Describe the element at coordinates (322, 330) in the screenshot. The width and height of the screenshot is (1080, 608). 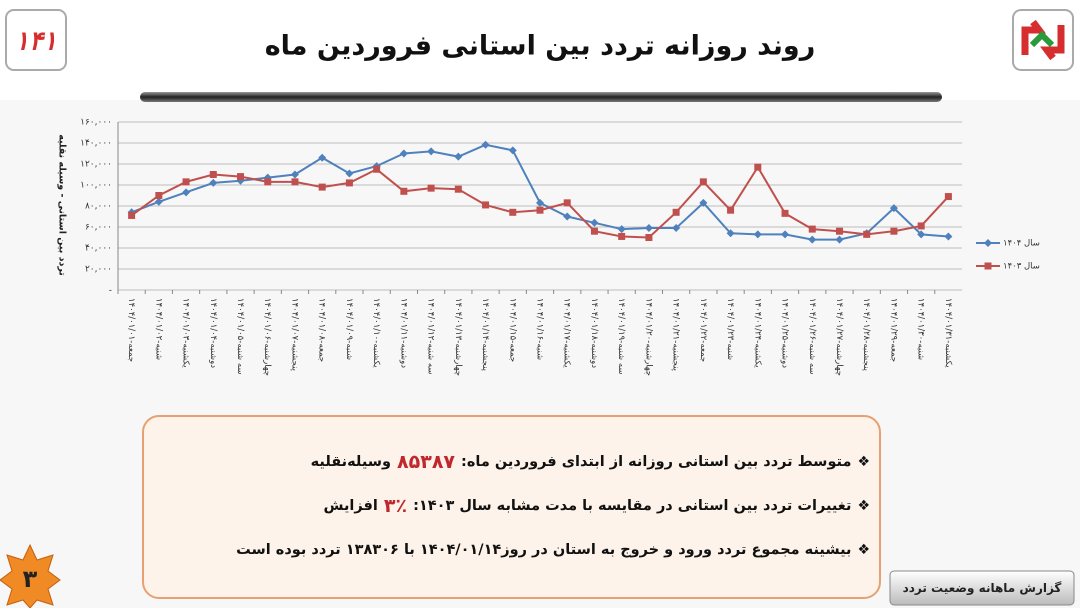
I see `x-tick-label: ۱۴۰۴/۰۱/۰۸-جمعه` at that location.